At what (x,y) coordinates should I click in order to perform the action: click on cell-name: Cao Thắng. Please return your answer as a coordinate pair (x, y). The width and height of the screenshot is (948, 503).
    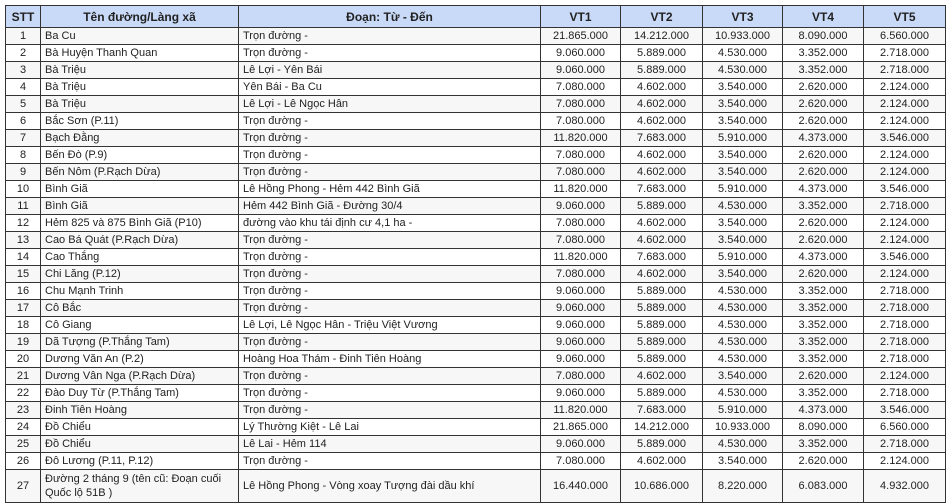
    Looking at the image, I should click on (139, 257).